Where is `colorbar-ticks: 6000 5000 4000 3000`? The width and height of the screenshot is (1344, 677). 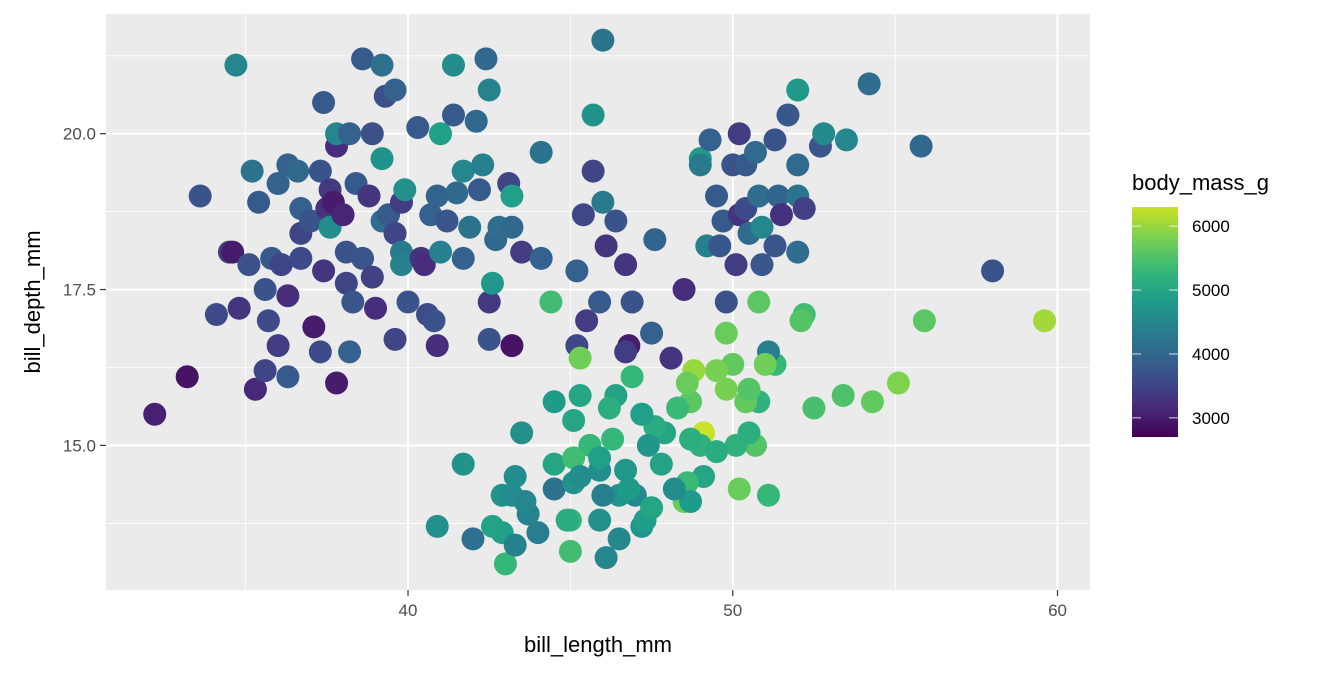 colorbar-ticks: 6000 5000 4000 3000 is located at coordinates (1181, 322).